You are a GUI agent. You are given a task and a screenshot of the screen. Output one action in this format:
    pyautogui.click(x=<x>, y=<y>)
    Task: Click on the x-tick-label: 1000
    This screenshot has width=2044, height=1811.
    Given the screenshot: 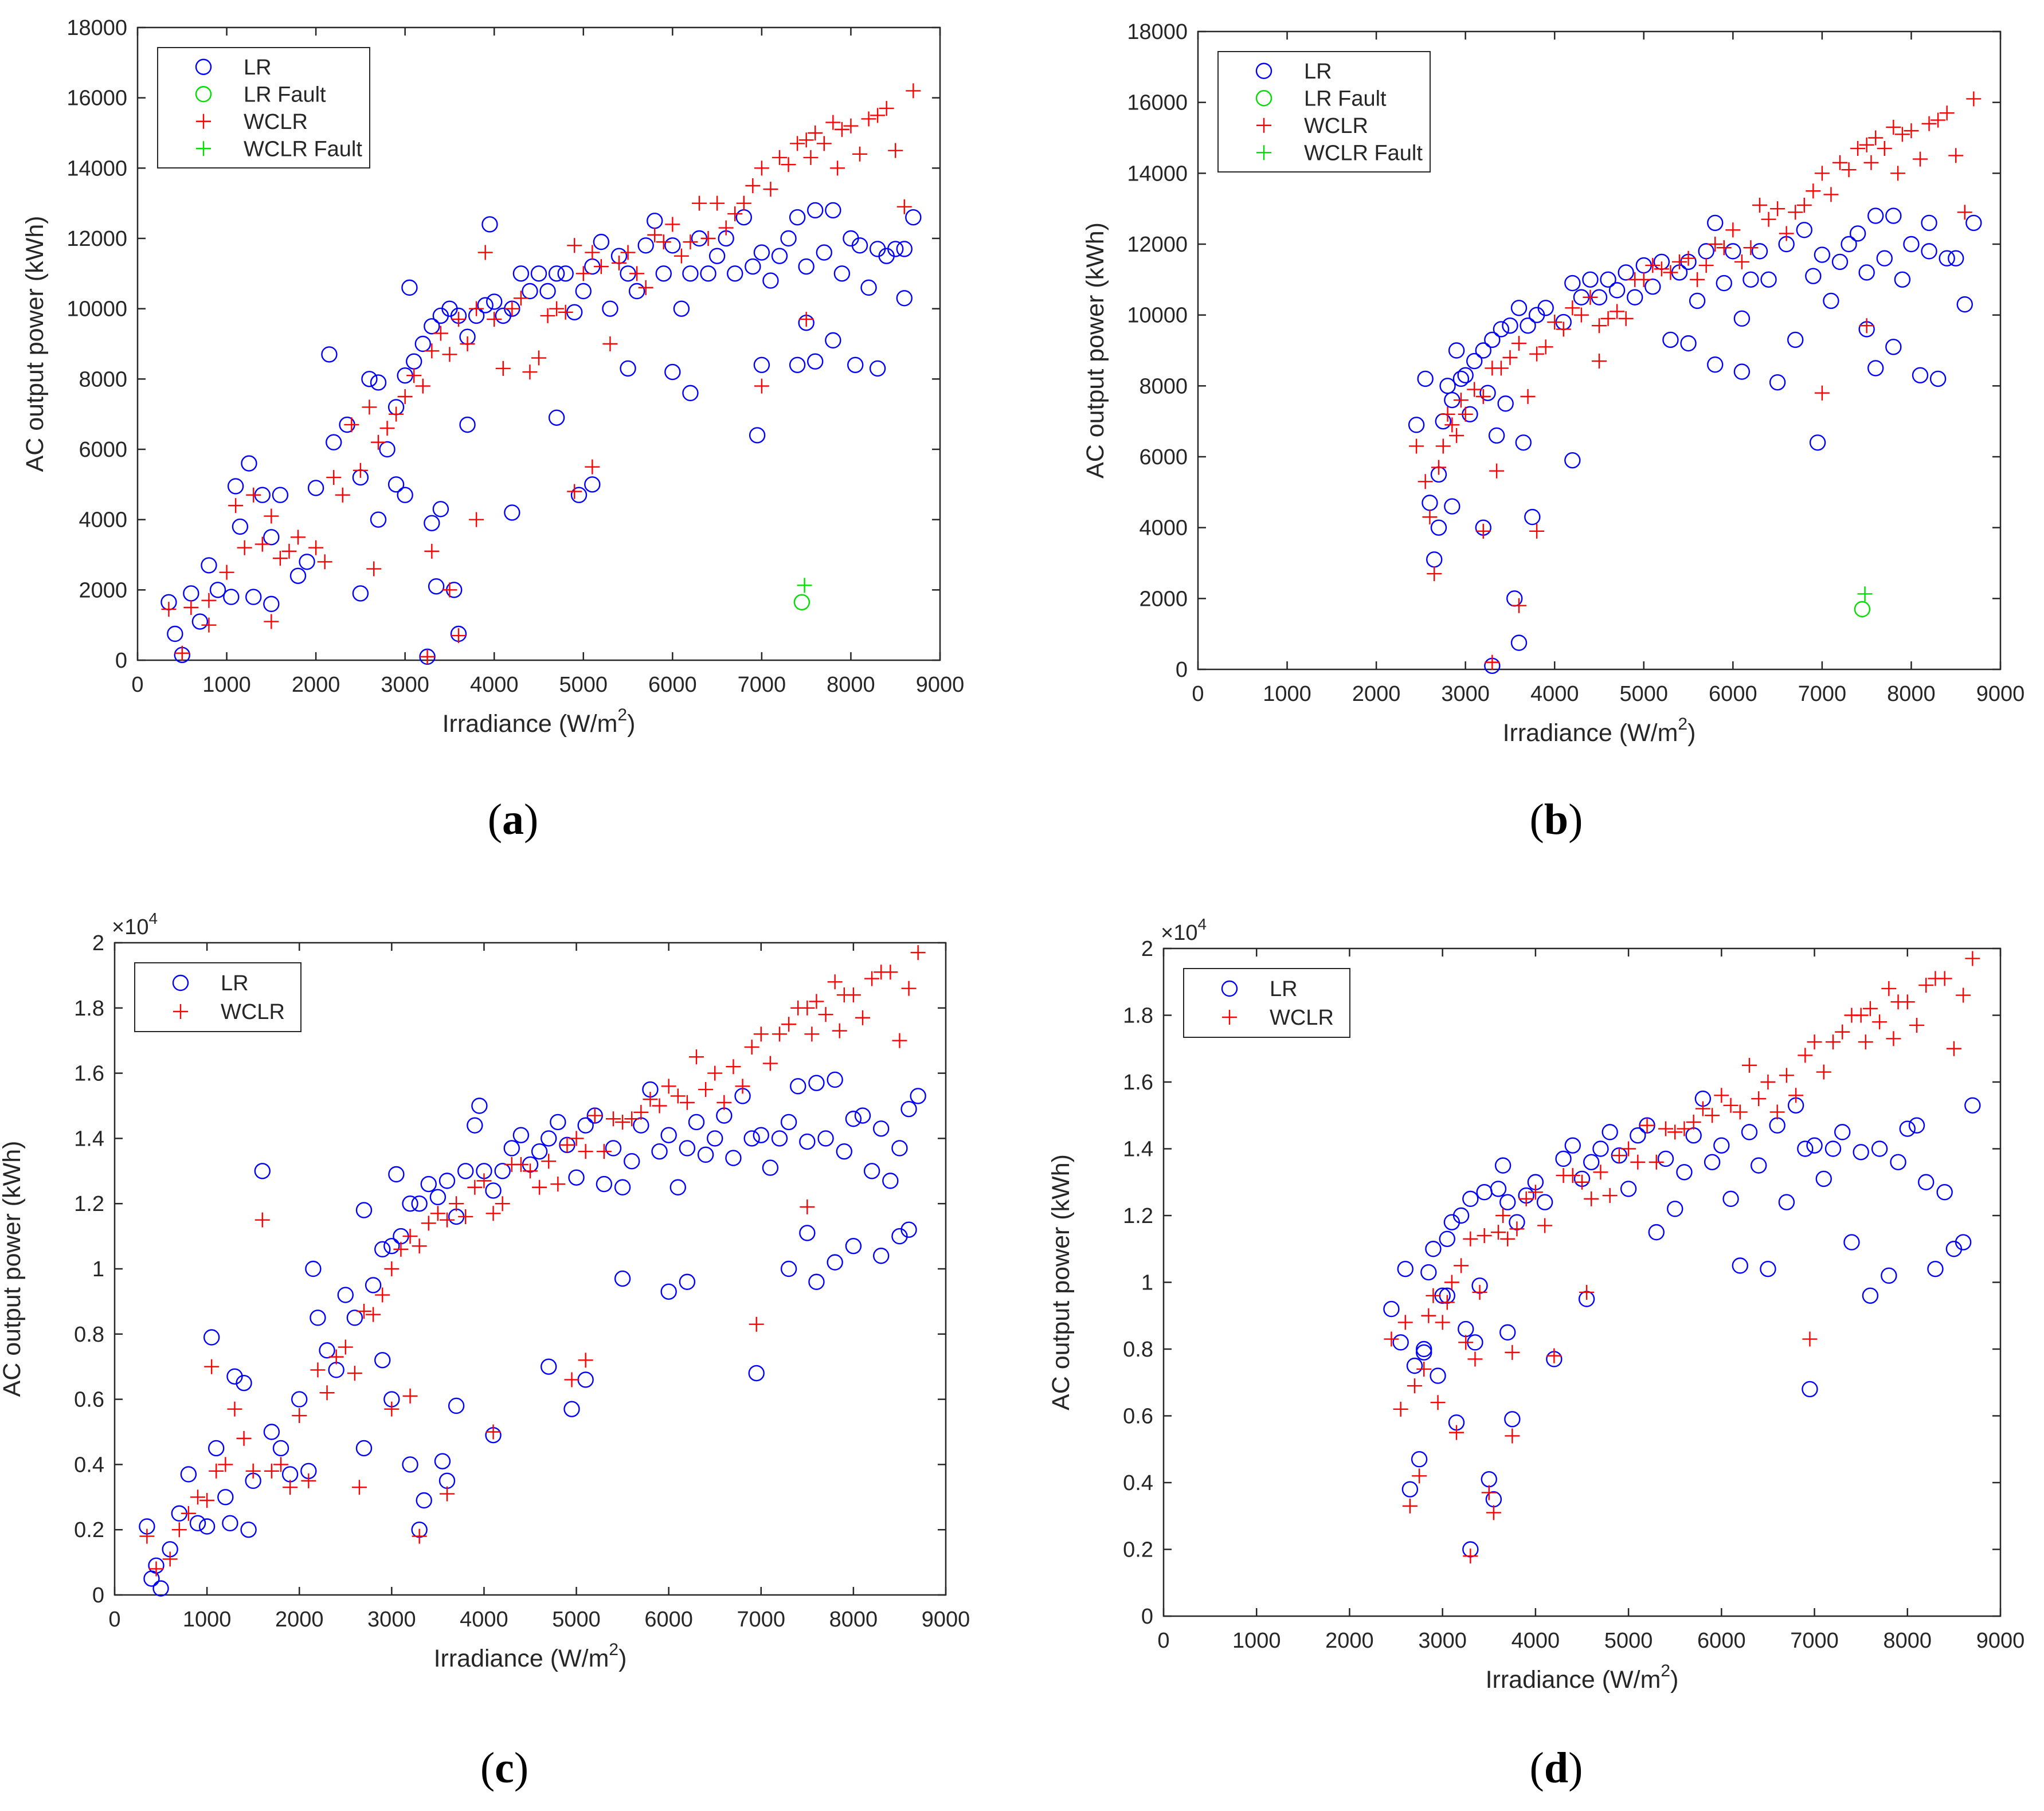 What is the action you would take?
    pyautogui.click(x=226, y=685)
    